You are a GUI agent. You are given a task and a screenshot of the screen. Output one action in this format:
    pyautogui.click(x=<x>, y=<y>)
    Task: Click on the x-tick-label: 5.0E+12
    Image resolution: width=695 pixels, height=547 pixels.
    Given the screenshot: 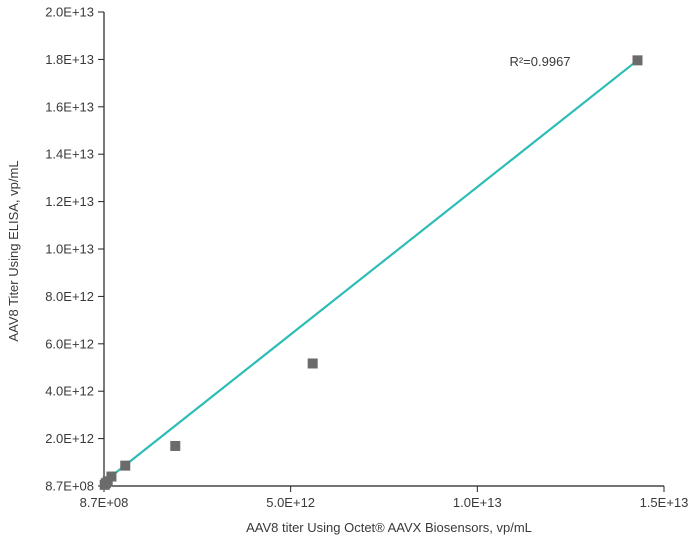 What is the action you would take?
    pyautogui.click(x=290, y=502)
    